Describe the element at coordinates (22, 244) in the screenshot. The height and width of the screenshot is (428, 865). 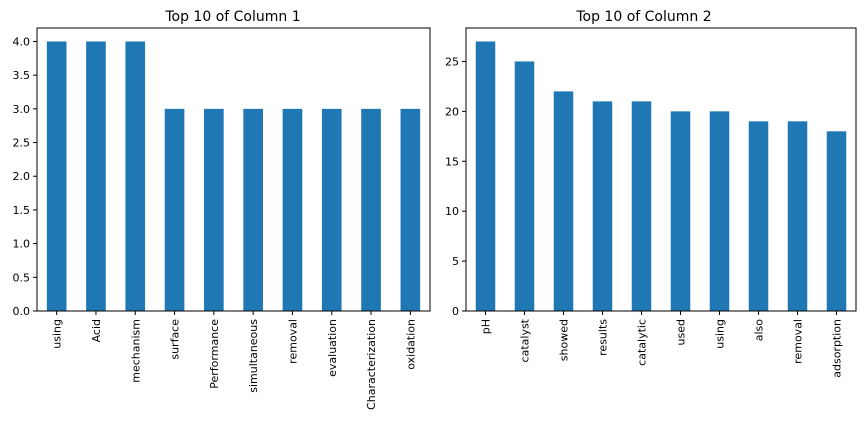
I see `chart-1-ytick-label-2: 1.0` at that location.